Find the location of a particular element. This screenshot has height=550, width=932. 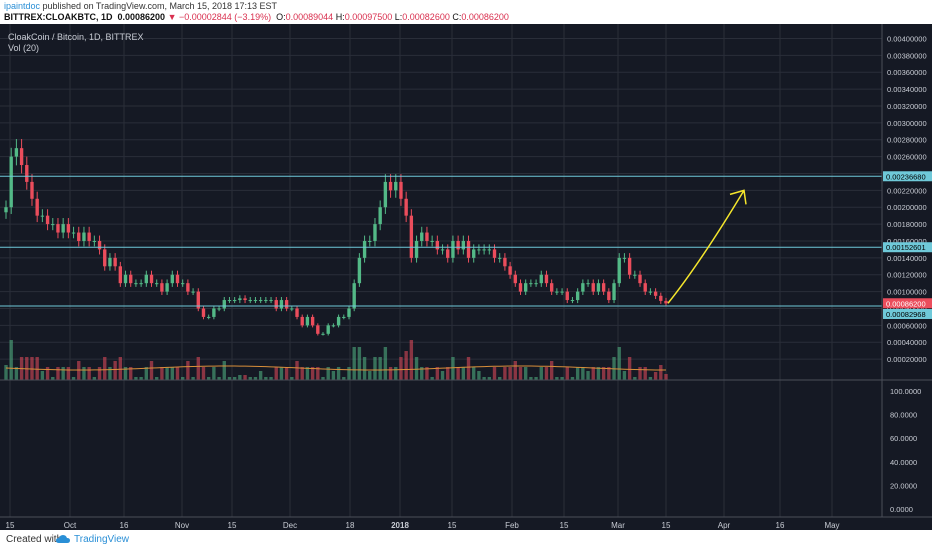

x-tick-label: 2018 is located at coordinates (400, 525).